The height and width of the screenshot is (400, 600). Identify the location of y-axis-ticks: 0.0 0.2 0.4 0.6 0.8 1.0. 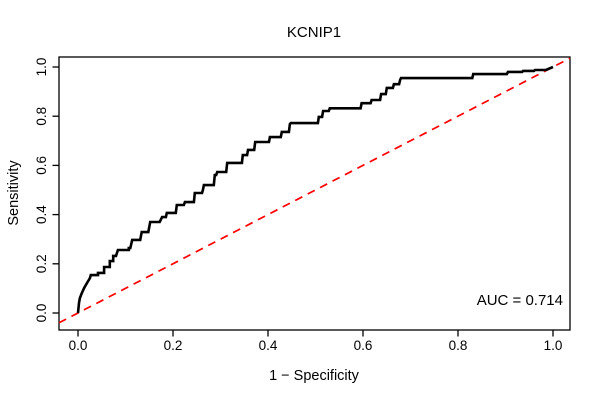
(46, 190).